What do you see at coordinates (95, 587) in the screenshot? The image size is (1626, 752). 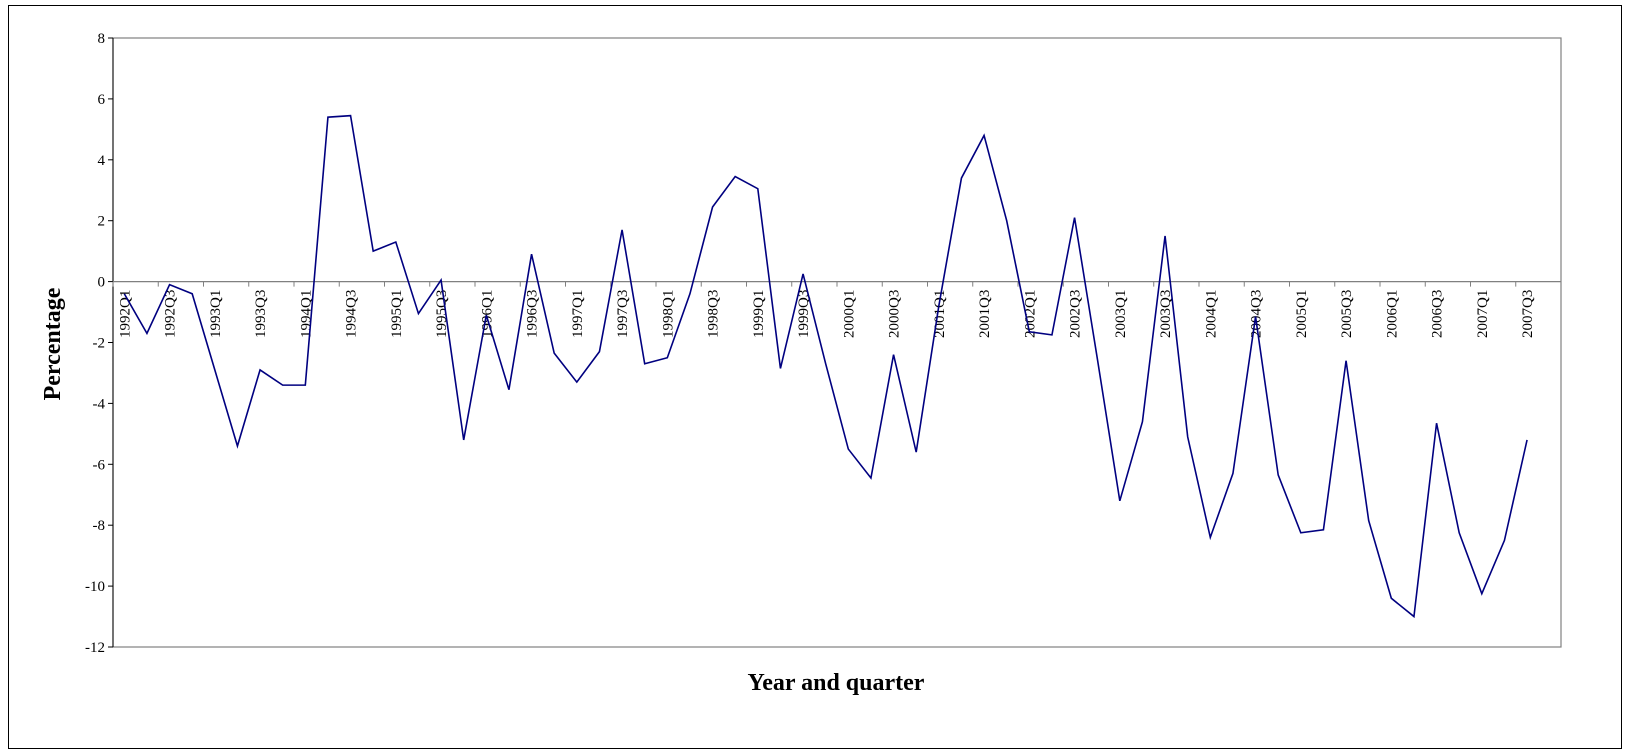 I see `y-tick-label: -10` at bounding box center [95, 587].